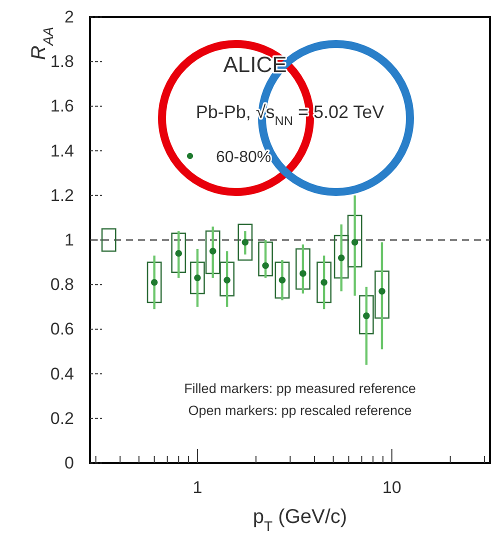 The image size is (494, 534). What do you see at coordinates (69, 240) in the screenshot?
I see `y-tick-label: 1` at bounding box center [69, 240].